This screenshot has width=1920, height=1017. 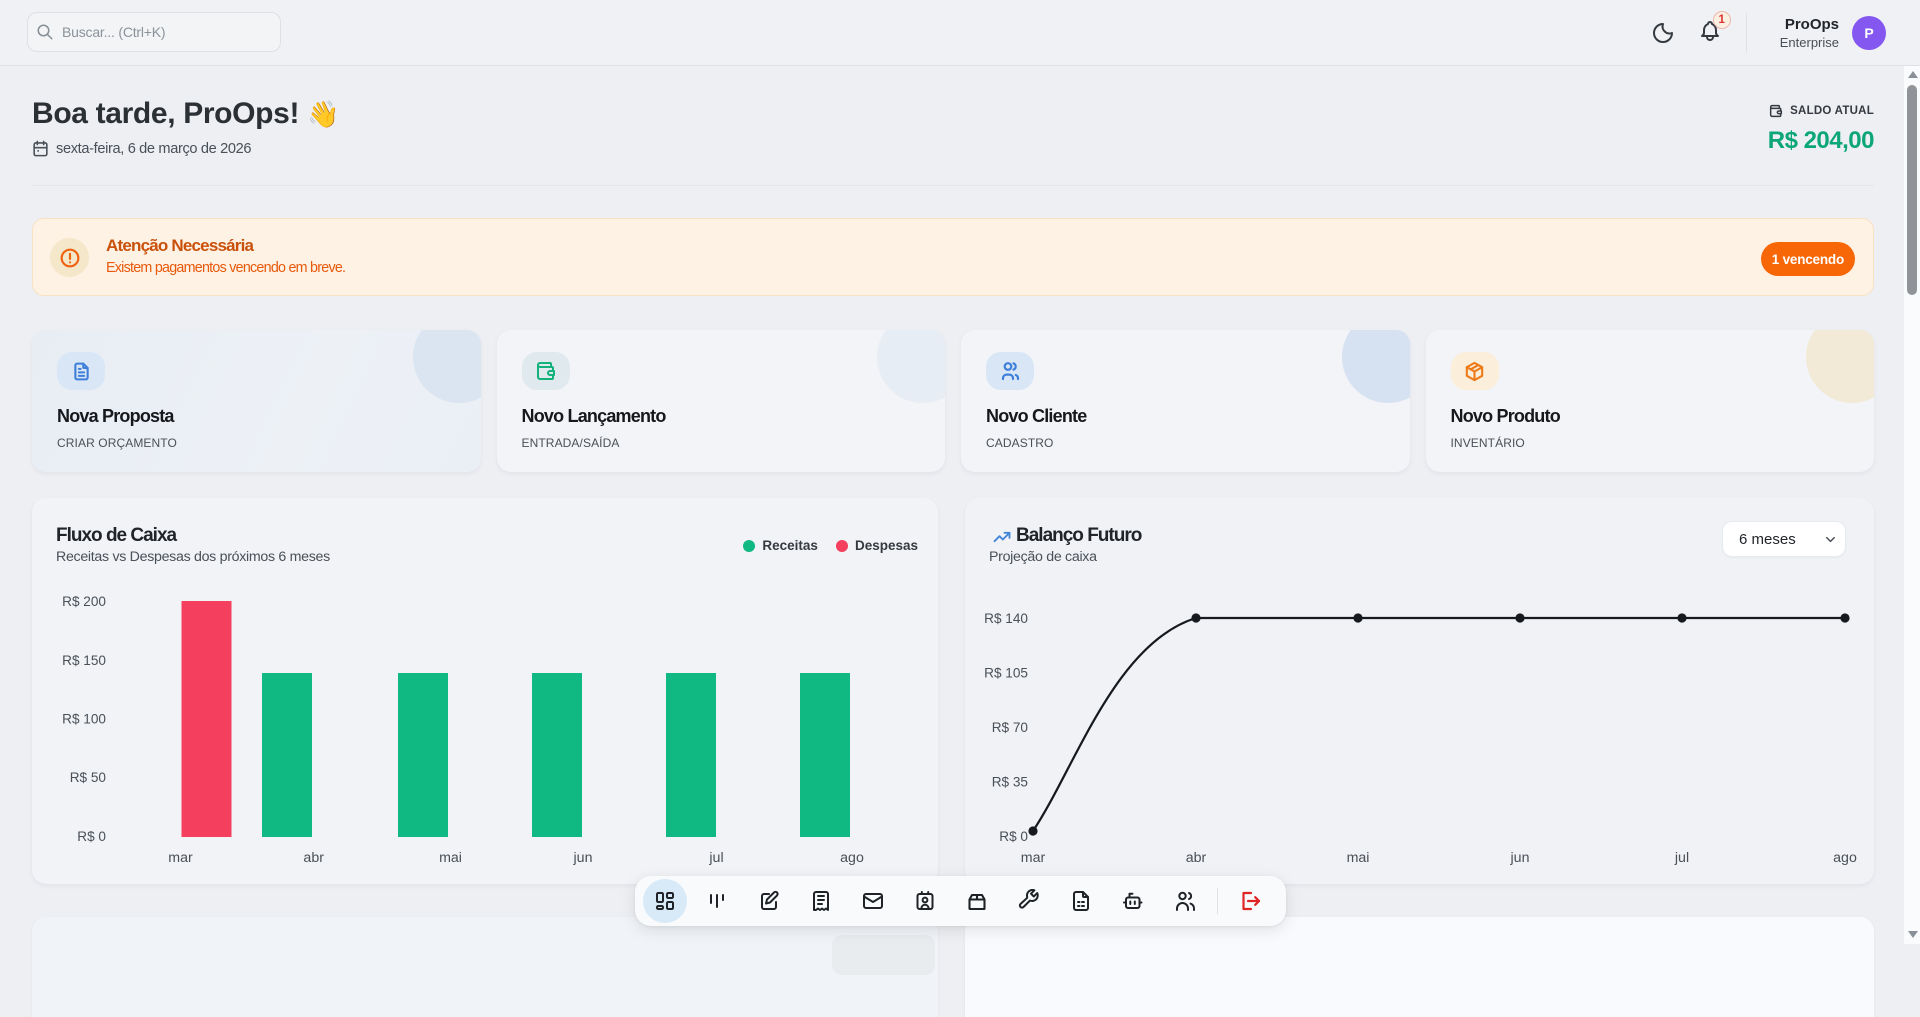 What do you see at coordinates (84, 601) in the screenshot?
I see `svg-text: R$ 200` at bounding box center [84, 601].